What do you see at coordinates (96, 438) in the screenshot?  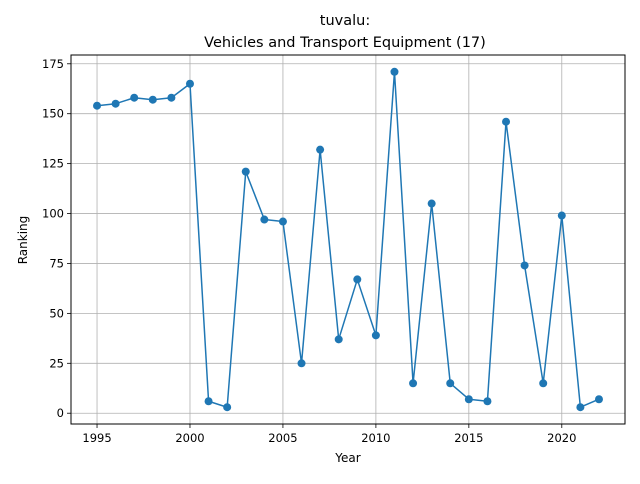 I see `x-tick-label: 1995` at bounding box center [96, 438].